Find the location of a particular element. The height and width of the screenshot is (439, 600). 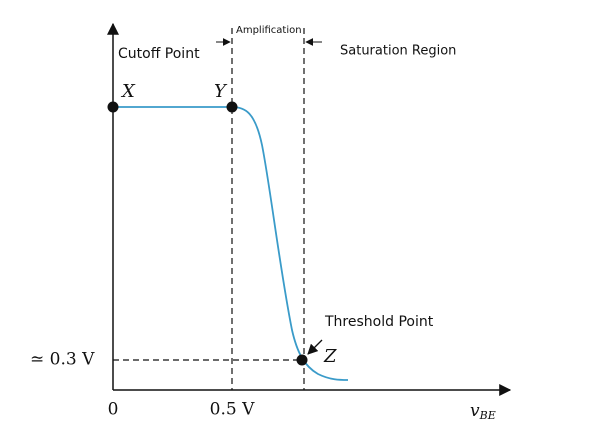

x-tick-label: 0.5 V is located at coordinates (232, 410).